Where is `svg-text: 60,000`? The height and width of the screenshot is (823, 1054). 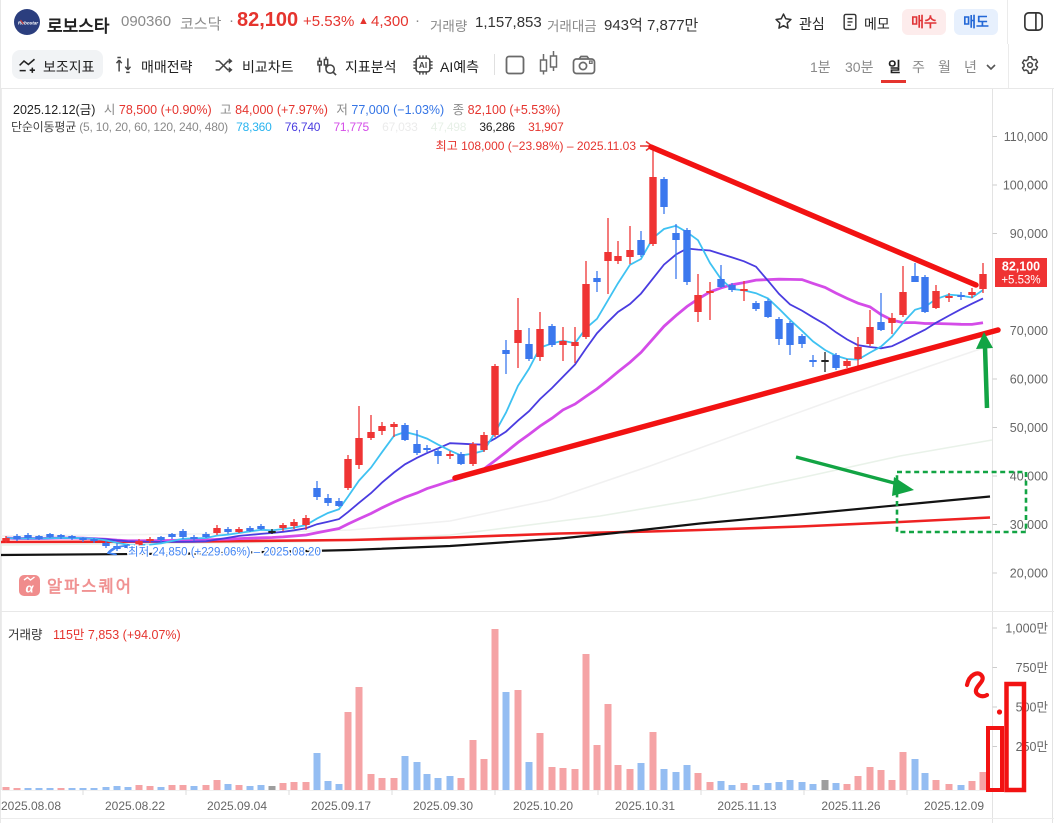
svg-text: 60,000 is located at coordinates (1029, 380).